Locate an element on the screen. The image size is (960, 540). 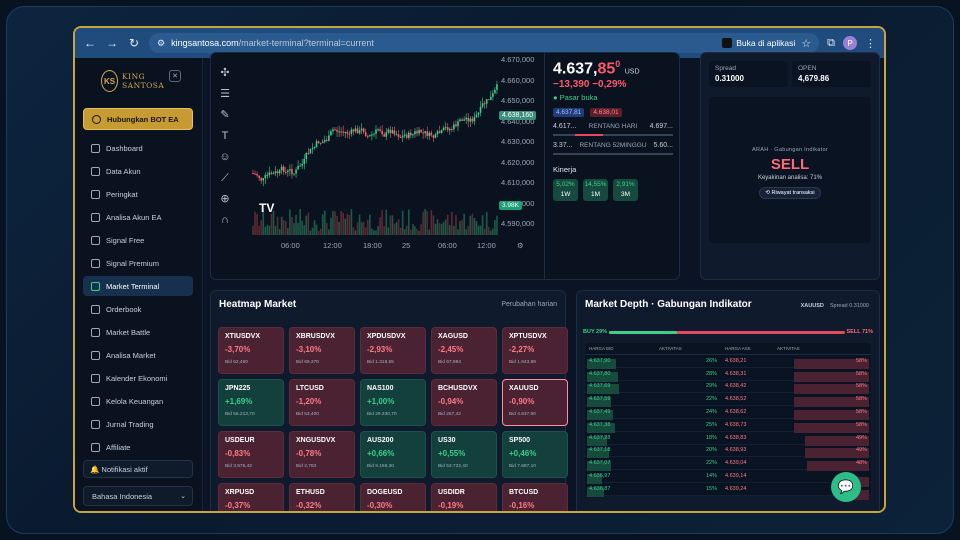
sidebar-item-kelola-keuangan: Kelola Keuangan is located at coordinates (138, 401).